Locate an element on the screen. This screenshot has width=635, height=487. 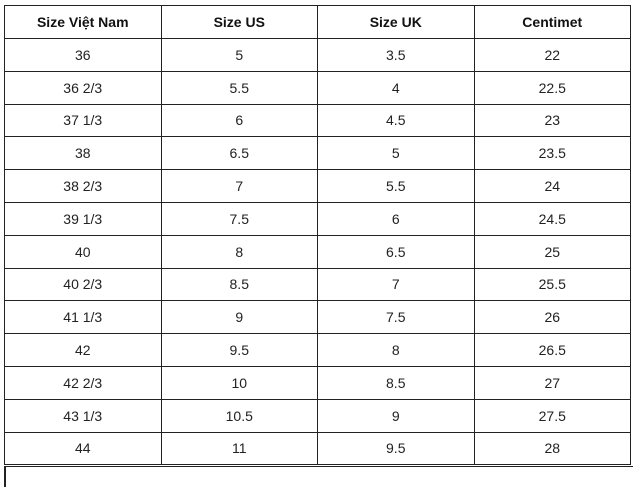
table-cell: 36 2/3 is located at coordinates (83, 87).